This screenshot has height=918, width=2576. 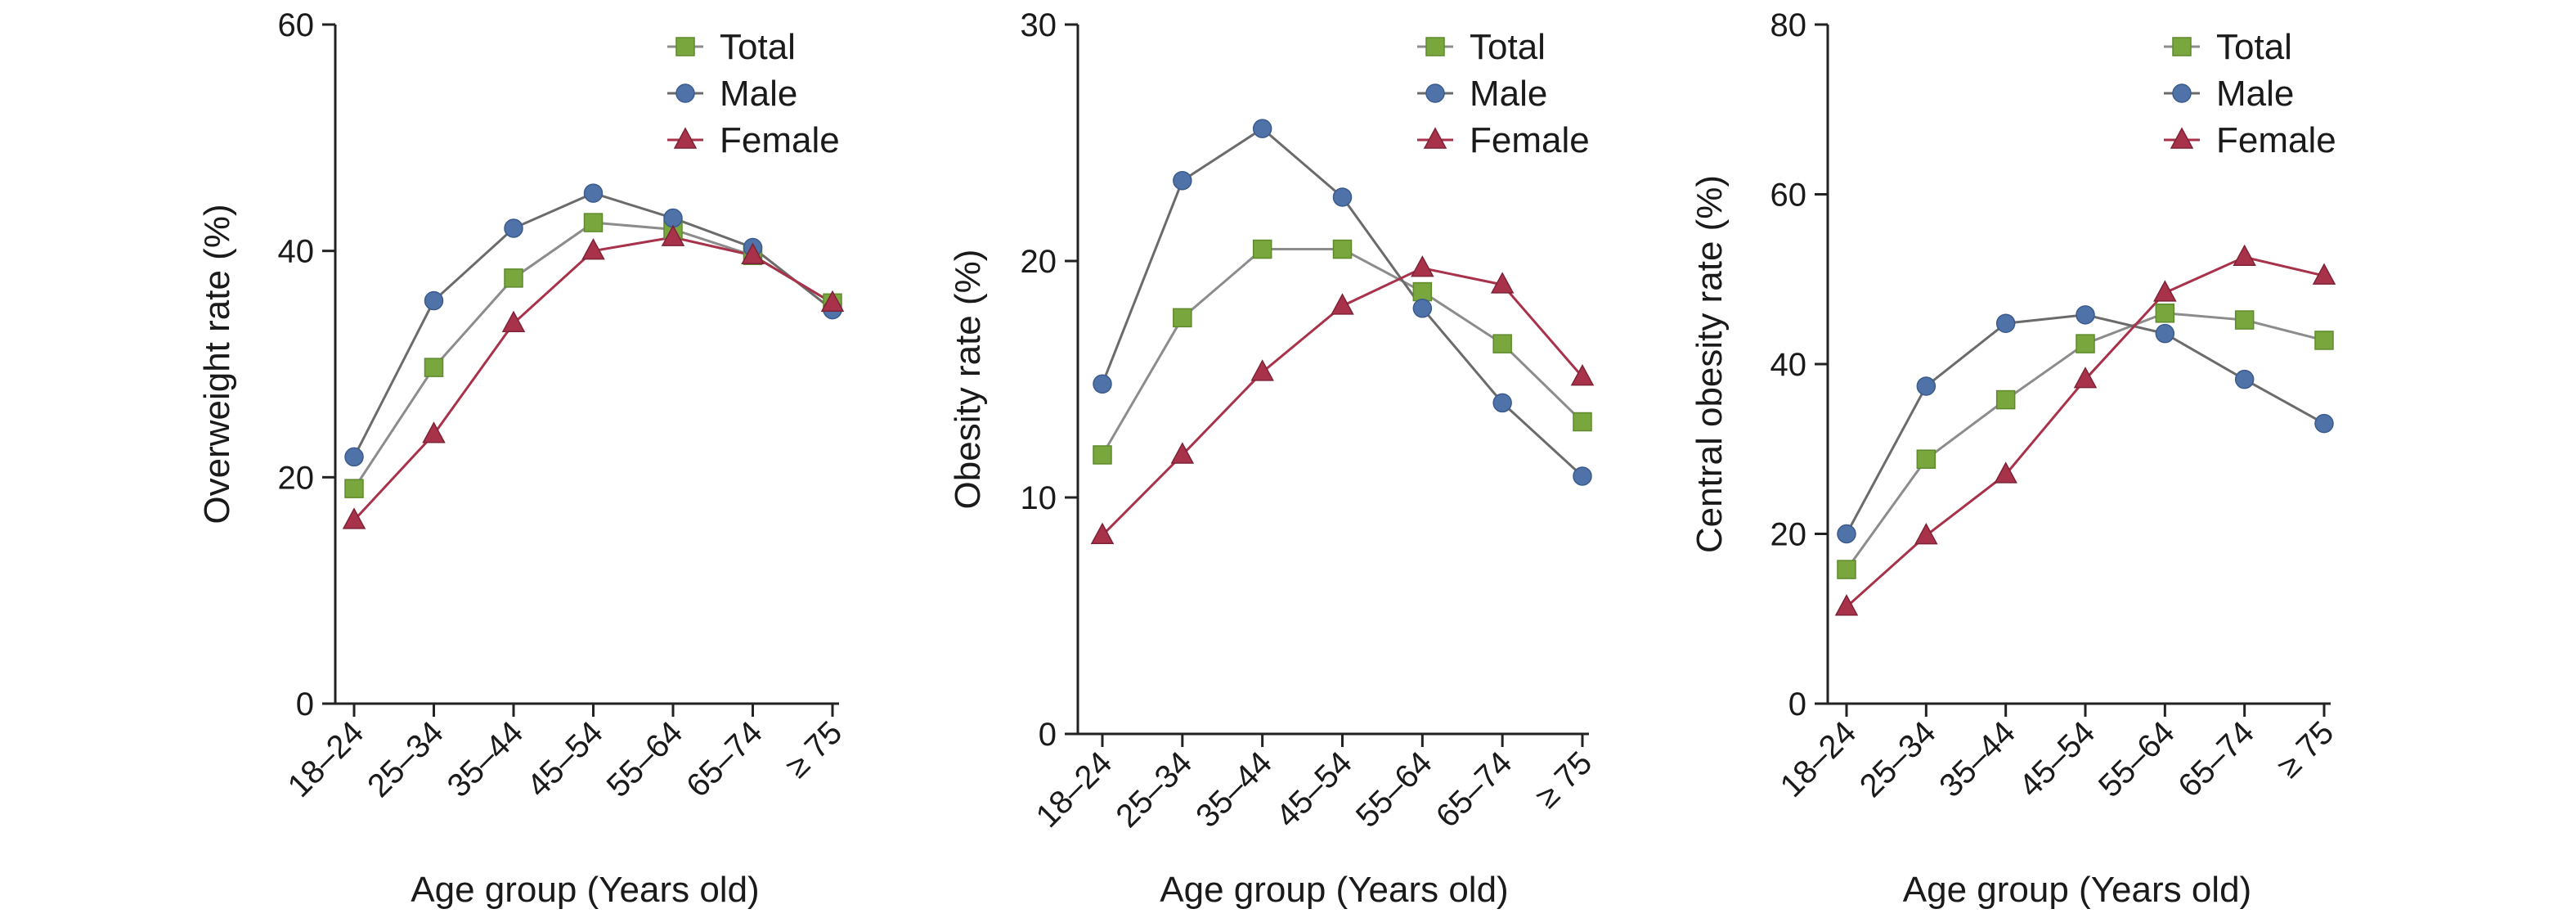 What do you see at coordinates (1710, 364) in the screenshot?
I see `y-axis-title: Central obesity rate (%)` at bounding box center [1710, 364].